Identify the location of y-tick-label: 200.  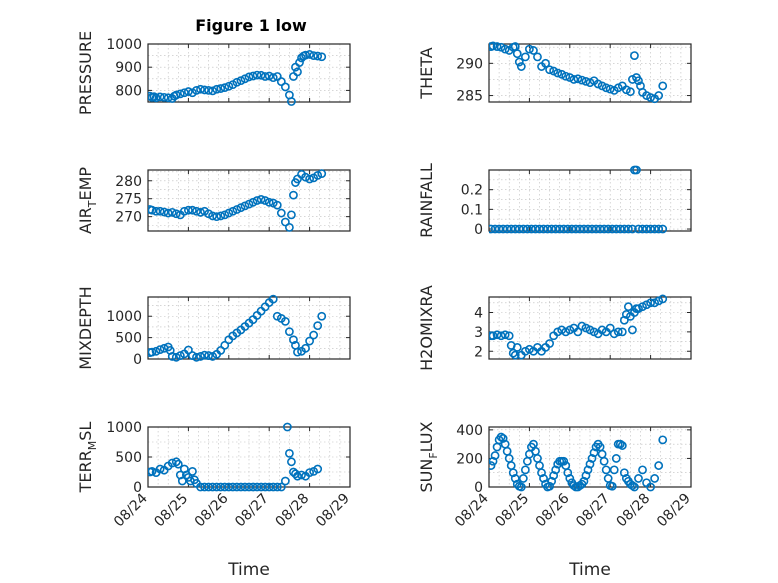
(469, 459).